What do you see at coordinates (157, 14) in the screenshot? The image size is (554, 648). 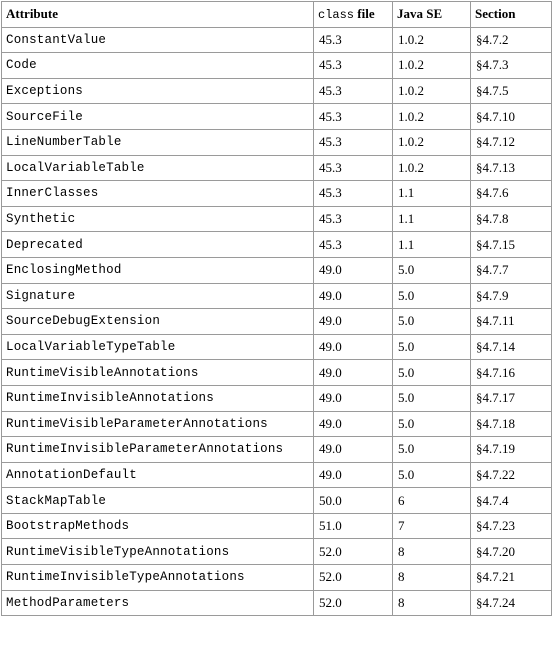 I see `header-attribute: Attribute` at bounding box center [157, 14].